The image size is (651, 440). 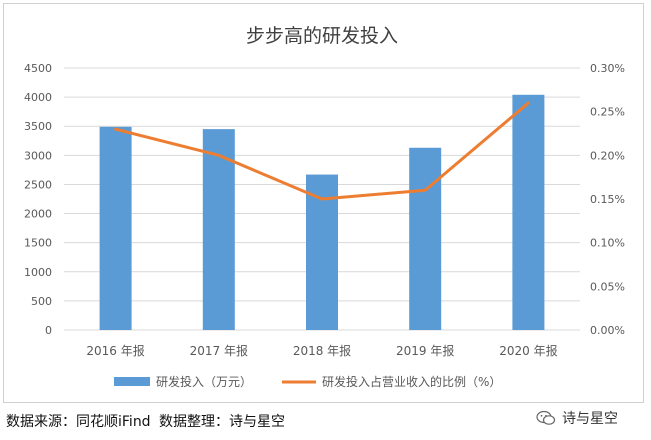 What do you see at coordinates (322, 36) in the screenshot?
I see `chart-title: 步步高的研发投入` at bounding box center [322, 36].